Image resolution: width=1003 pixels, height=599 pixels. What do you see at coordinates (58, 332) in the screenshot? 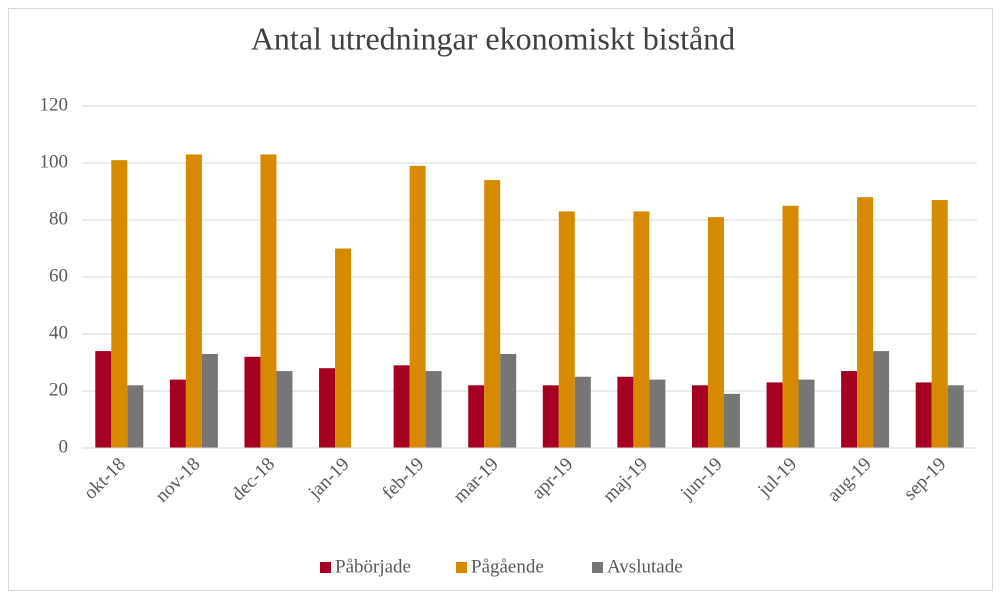
I see `y-tick-label: 40` at bounding box center [58, 332].